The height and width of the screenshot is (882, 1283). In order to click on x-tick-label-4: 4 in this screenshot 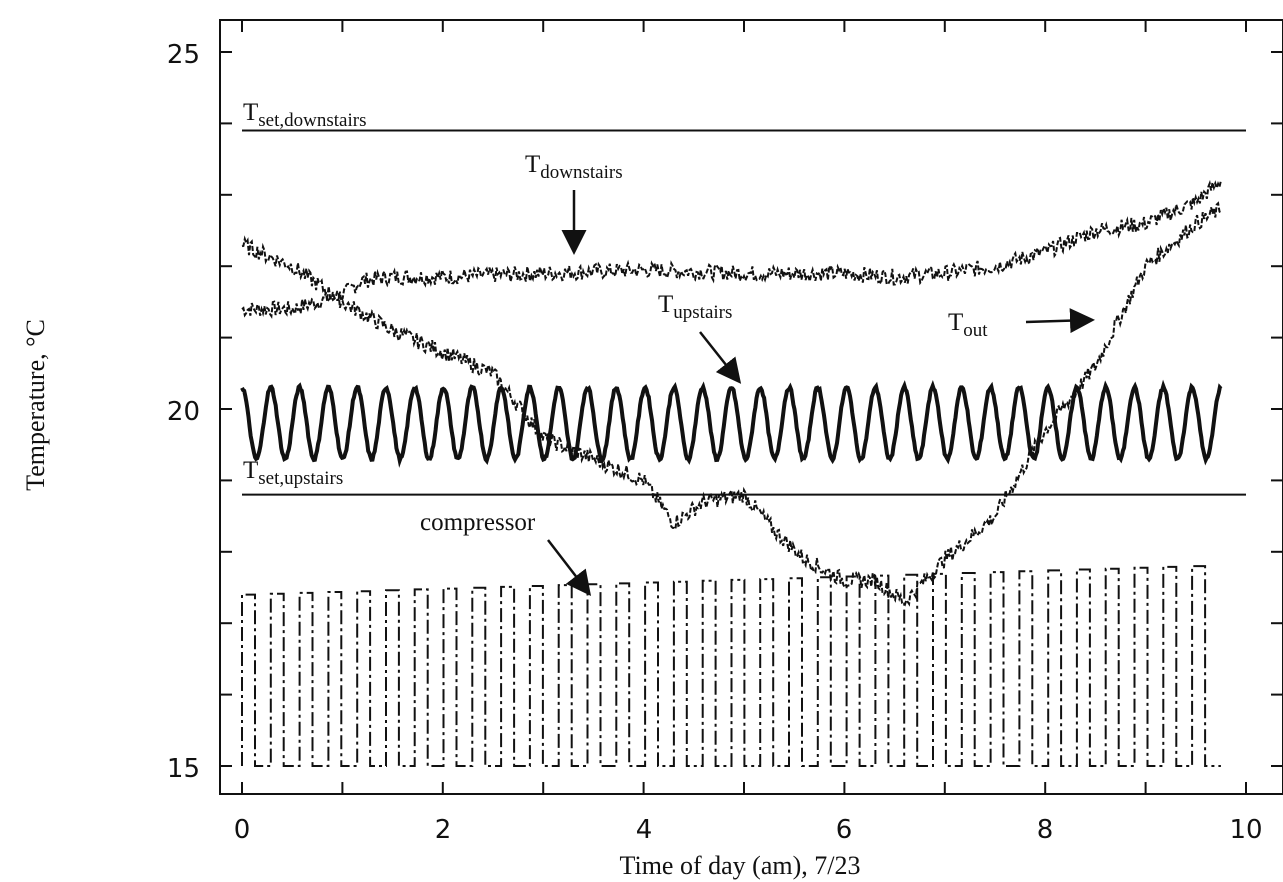, I will do `click(644, 830)`.